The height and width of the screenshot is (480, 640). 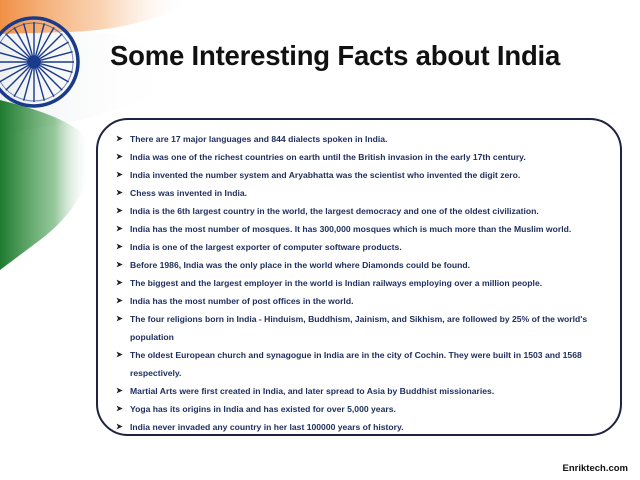 I want to click on footer-credit: Enriktech.com, so click(x=595, y=468).